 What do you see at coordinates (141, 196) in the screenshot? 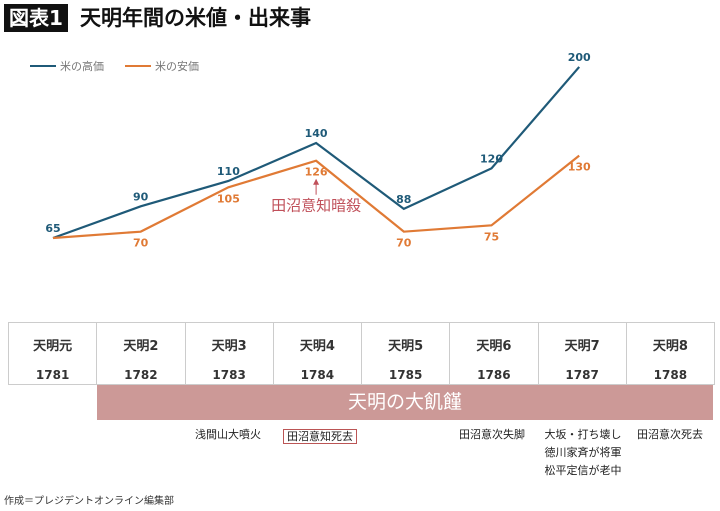
I see `data-label: 90` at bounding box center [141, 196].